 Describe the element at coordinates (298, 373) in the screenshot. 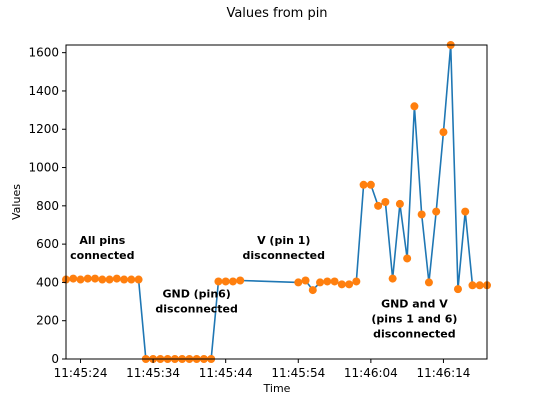

I see `x-tick-label: 11:45:54` at that location.